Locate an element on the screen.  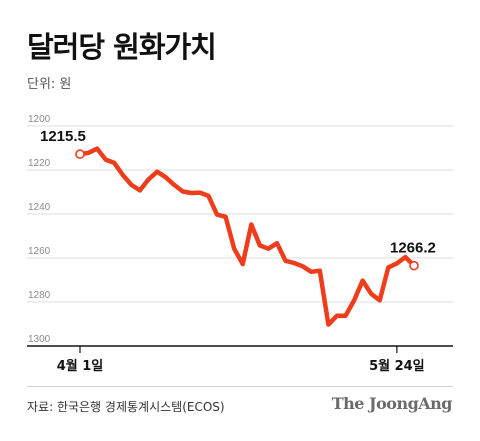
unit-label: 단위: 원 is located at coordinates (49, 84).